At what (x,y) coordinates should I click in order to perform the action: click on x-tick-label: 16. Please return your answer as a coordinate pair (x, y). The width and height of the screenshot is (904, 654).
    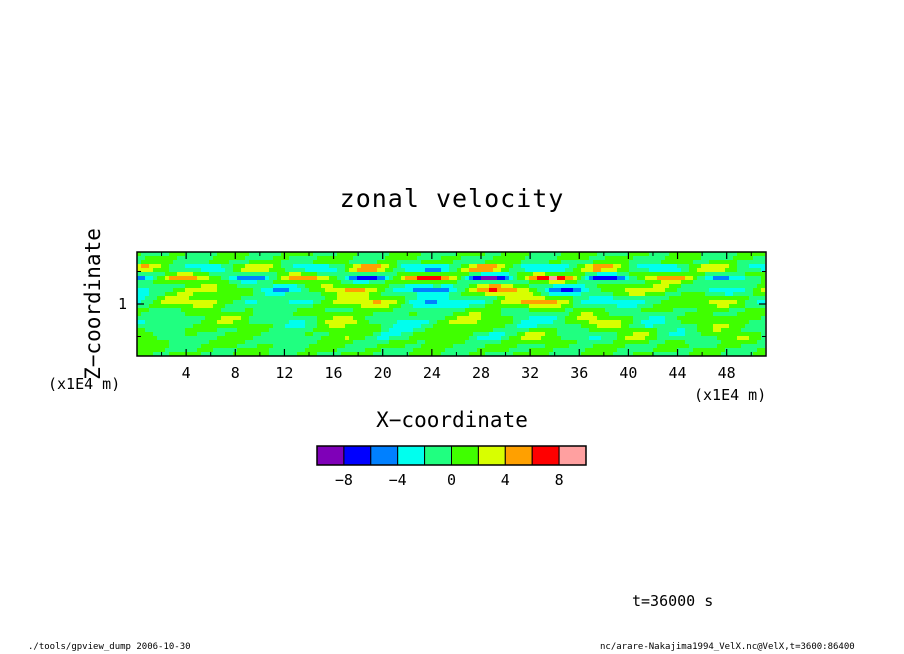
    Looking at the image, I should click on (334, 373).